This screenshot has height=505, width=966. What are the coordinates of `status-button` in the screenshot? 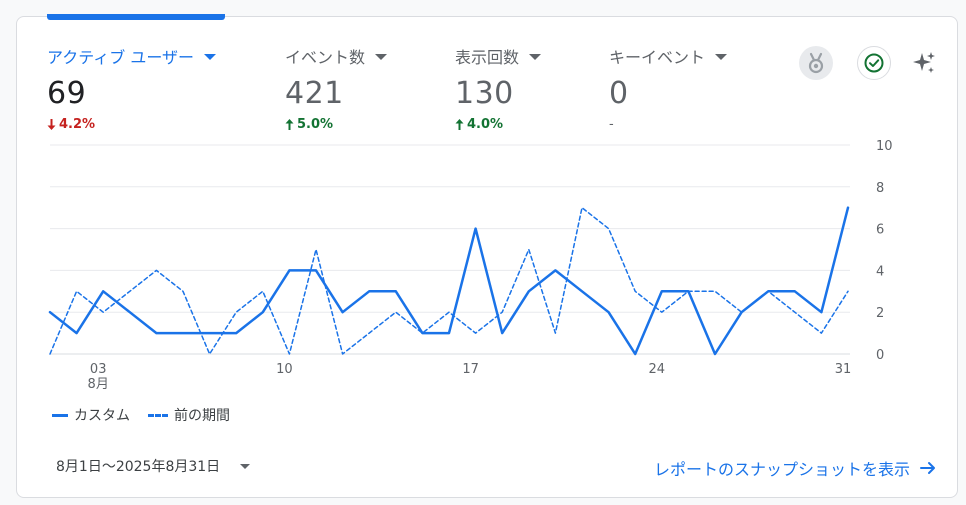 It's located at (874, 63).